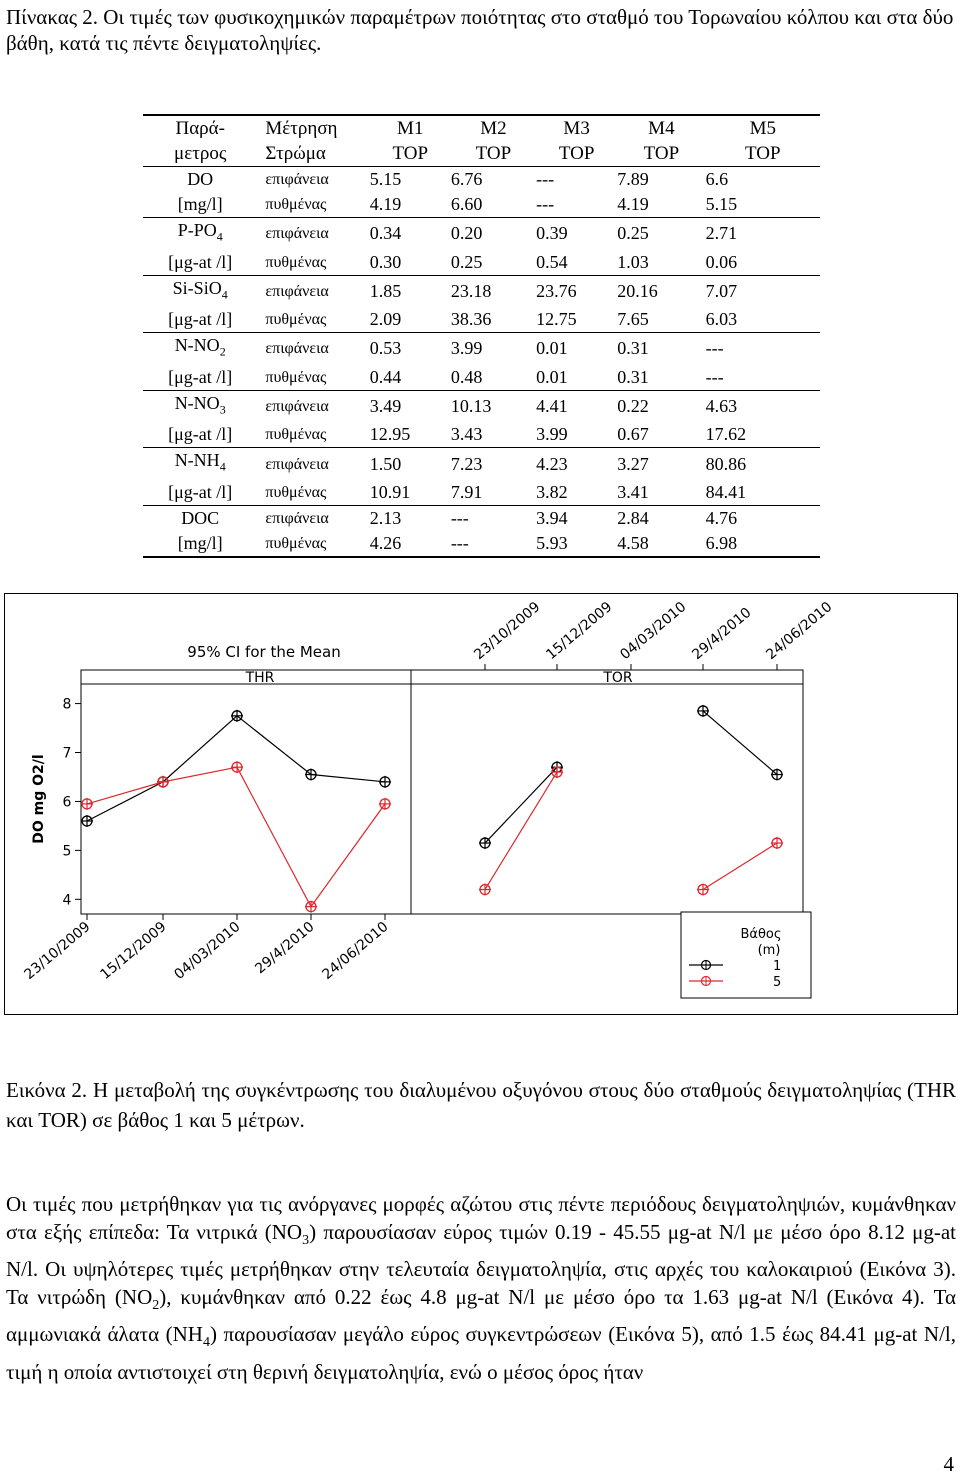 This screenshot has height=1480, width=960. I want to click on value-cell: 2.71, so click(762, 233).